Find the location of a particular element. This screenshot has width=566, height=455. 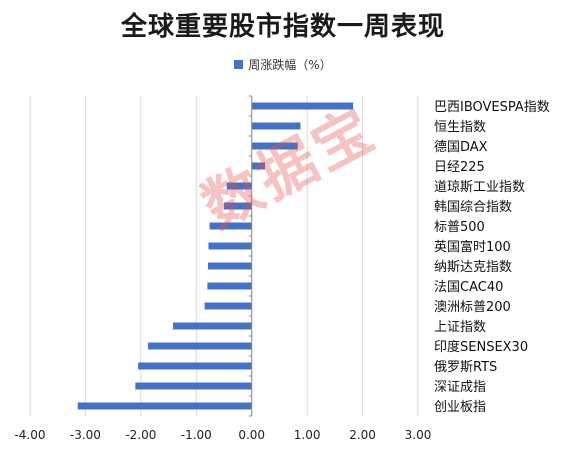

category-label: 印度SENSEX30 is located at coordinates (481, 347).